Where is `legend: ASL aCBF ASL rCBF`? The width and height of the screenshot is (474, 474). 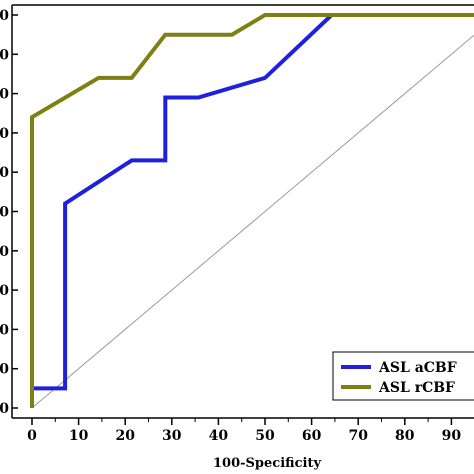 legend: ASL aCBF ASL rCBF is located at coordinates (403, 376).